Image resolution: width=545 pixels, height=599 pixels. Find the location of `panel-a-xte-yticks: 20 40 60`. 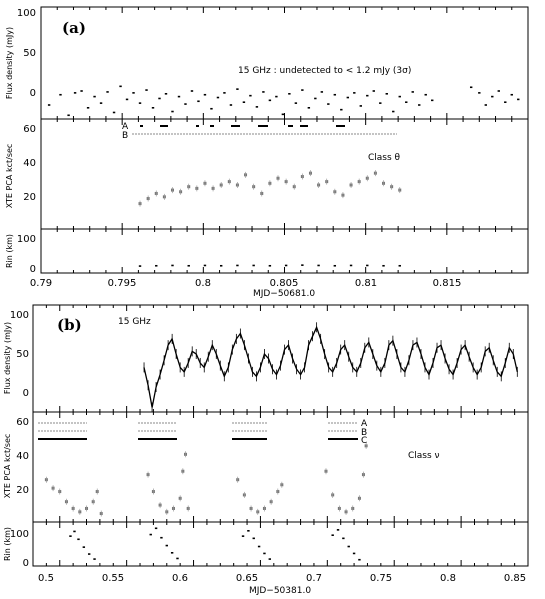

panel-a-xte-yticks: 20 40 60 is located at coordinates (29, 163).